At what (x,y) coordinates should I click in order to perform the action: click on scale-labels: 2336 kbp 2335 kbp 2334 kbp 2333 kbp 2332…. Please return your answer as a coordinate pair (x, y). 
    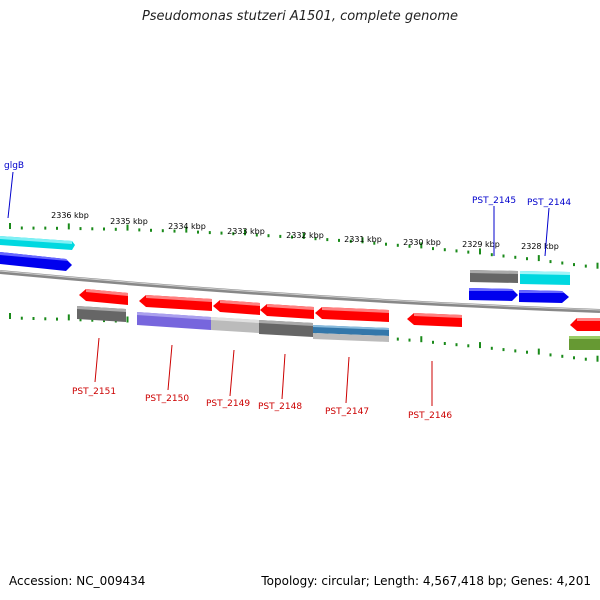
    Looking at the image, I should click on (305, 231).